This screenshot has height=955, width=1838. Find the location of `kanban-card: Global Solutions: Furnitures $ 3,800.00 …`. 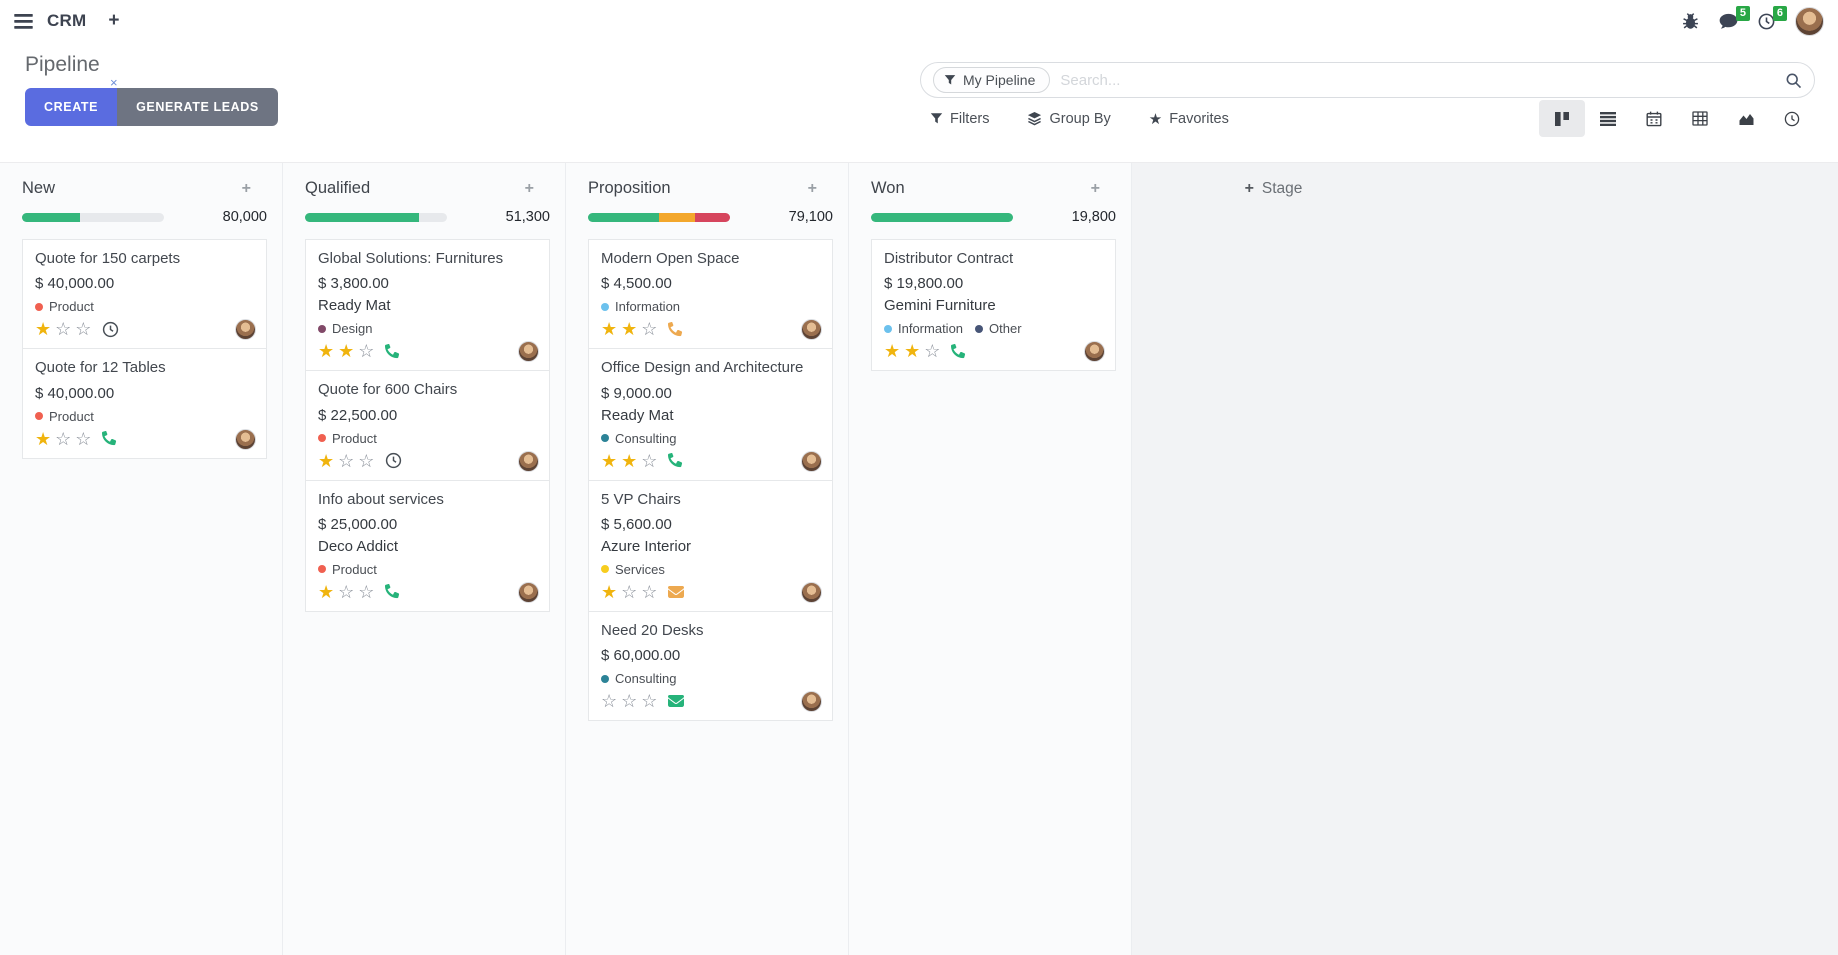

kanban-card: Global Solutions: Furnitures $ 3,800.00 … is located at coordinates (427, 305).